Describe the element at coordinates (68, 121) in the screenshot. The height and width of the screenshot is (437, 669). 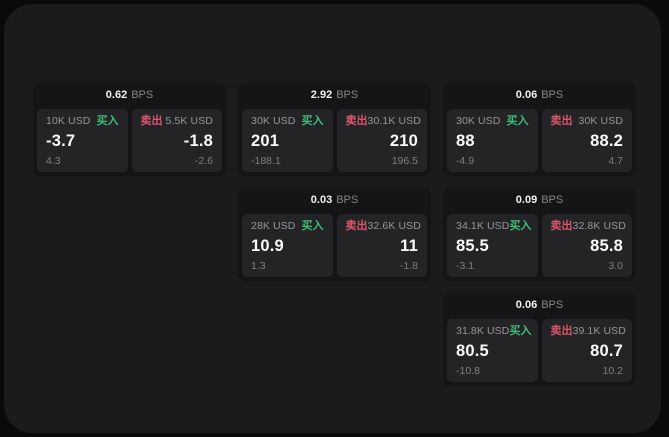
I see `buy-amount: 10K USD` at that location.